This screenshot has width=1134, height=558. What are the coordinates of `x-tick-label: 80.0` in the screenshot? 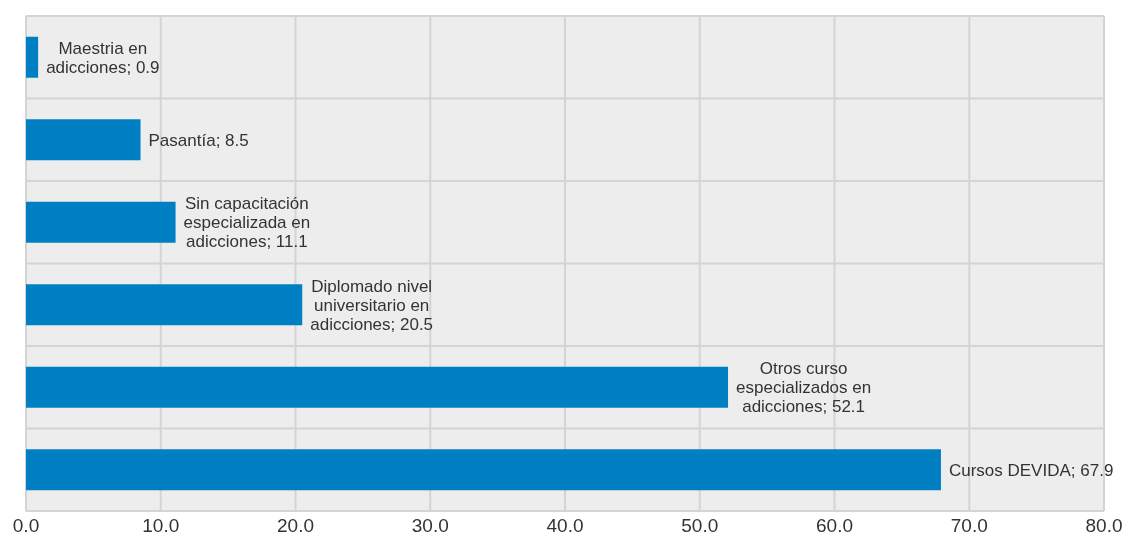 It's located at (1104, 526).